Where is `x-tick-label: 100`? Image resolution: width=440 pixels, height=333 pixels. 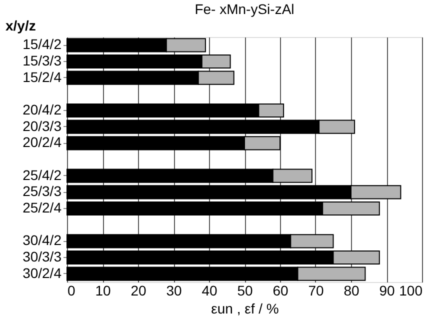
x-tick-label: 100 is located at coordinates (411, 290).